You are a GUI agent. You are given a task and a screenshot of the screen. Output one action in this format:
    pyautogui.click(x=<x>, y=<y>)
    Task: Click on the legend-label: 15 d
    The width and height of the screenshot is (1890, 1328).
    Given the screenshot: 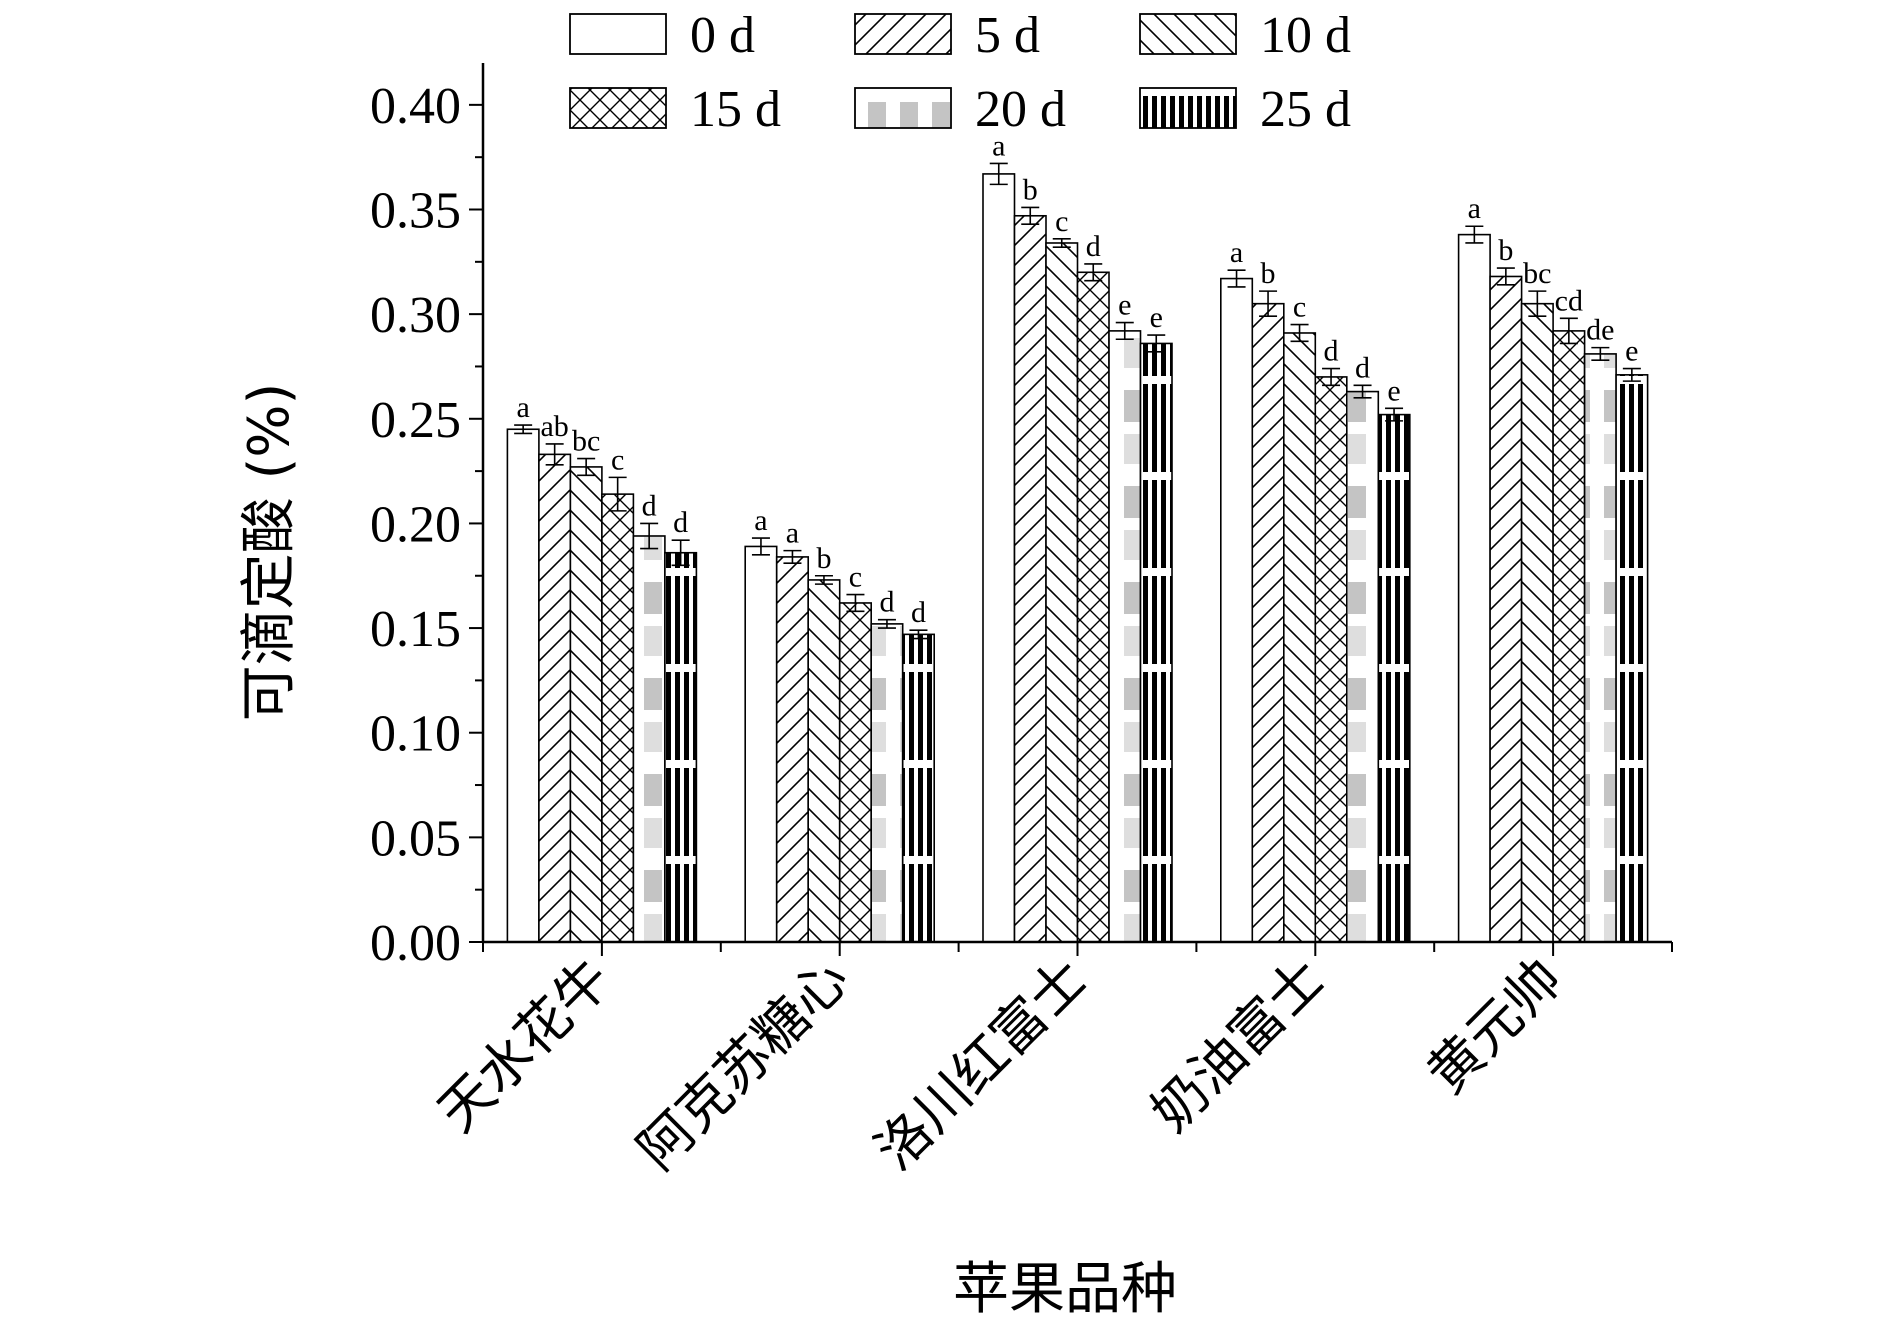 What is the action you would take?
    pyautogui.click(x=735, y=109)
    